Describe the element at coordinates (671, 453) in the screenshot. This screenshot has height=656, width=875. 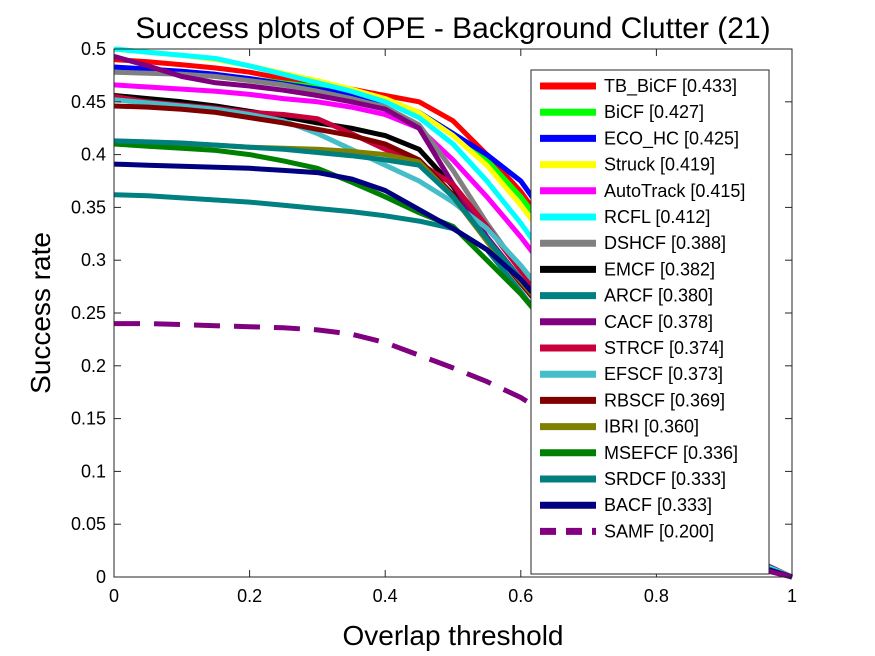
I see `legend-label-15: MSEFCF [0.336]` at that location.